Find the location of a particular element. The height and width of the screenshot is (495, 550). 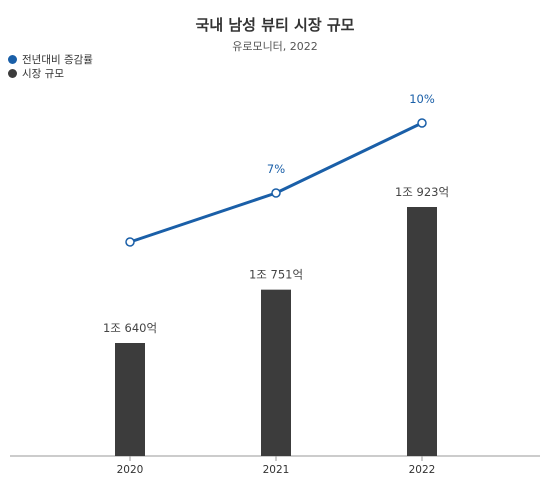

legend-label-growth-rate: 전년대비 증감률 is located at coordinates (57, 59).